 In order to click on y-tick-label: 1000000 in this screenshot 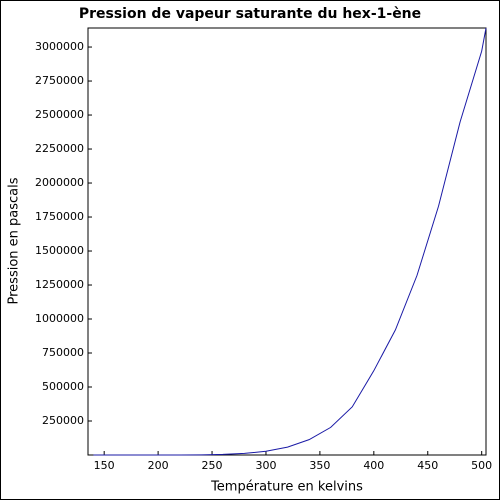, I will do `click(59, 318)`.